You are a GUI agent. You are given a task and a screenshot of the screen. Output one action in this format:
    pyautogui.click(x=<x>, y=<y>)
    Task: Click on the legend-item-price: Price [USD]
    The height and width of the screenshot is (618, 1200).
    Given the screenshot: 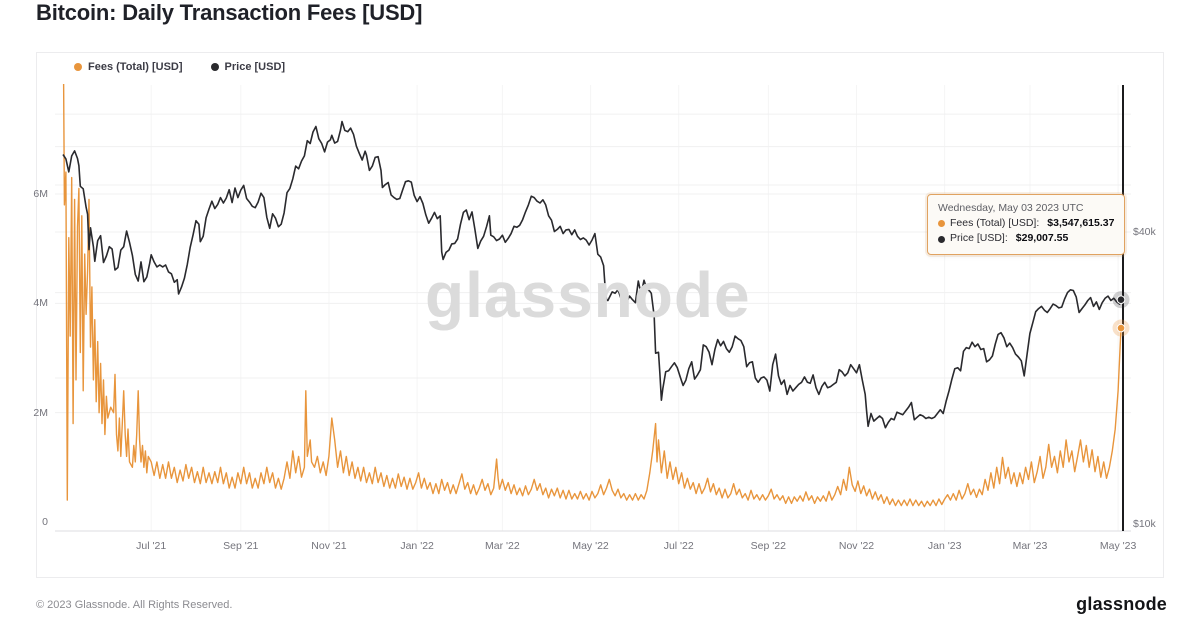 What is the action you would take?
    pyautogui.click(x=248, y=67)
    